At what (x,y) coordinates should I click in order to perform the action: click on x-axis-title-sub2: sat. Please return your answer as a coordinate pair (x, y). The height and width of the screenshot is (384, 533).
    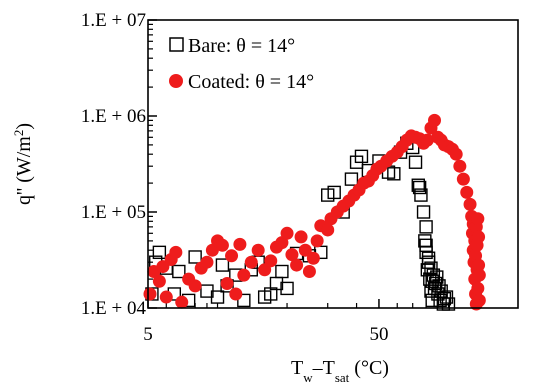
    Looking at the image, I should click on (342, 377).